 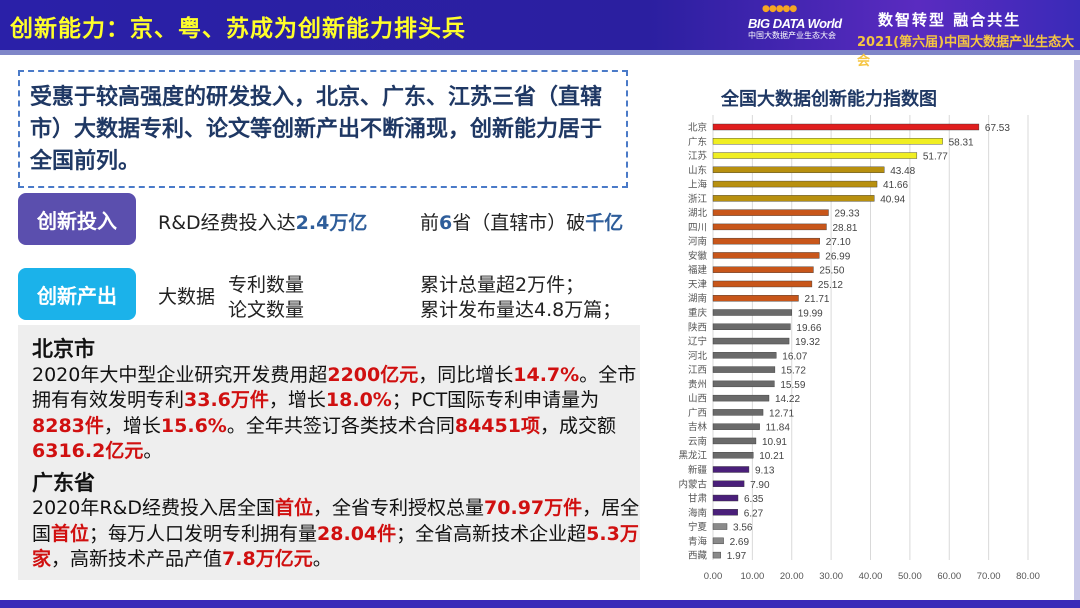 What do you see at coordinates (521, 221) in the screenshot?
I see `input-text-2: 前6省（直辖市）破千亿` at bounding box center [521, 221].